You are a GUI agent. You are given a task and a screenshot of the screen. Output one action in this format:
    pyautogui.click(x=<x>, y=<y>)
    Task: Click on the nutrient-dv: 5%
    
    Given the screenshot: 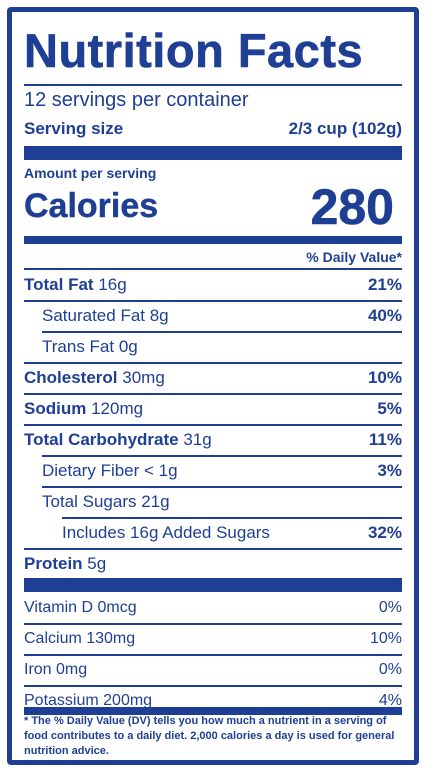 What is the action you would take?
    pyautogui.click(x=389, y=408)
    